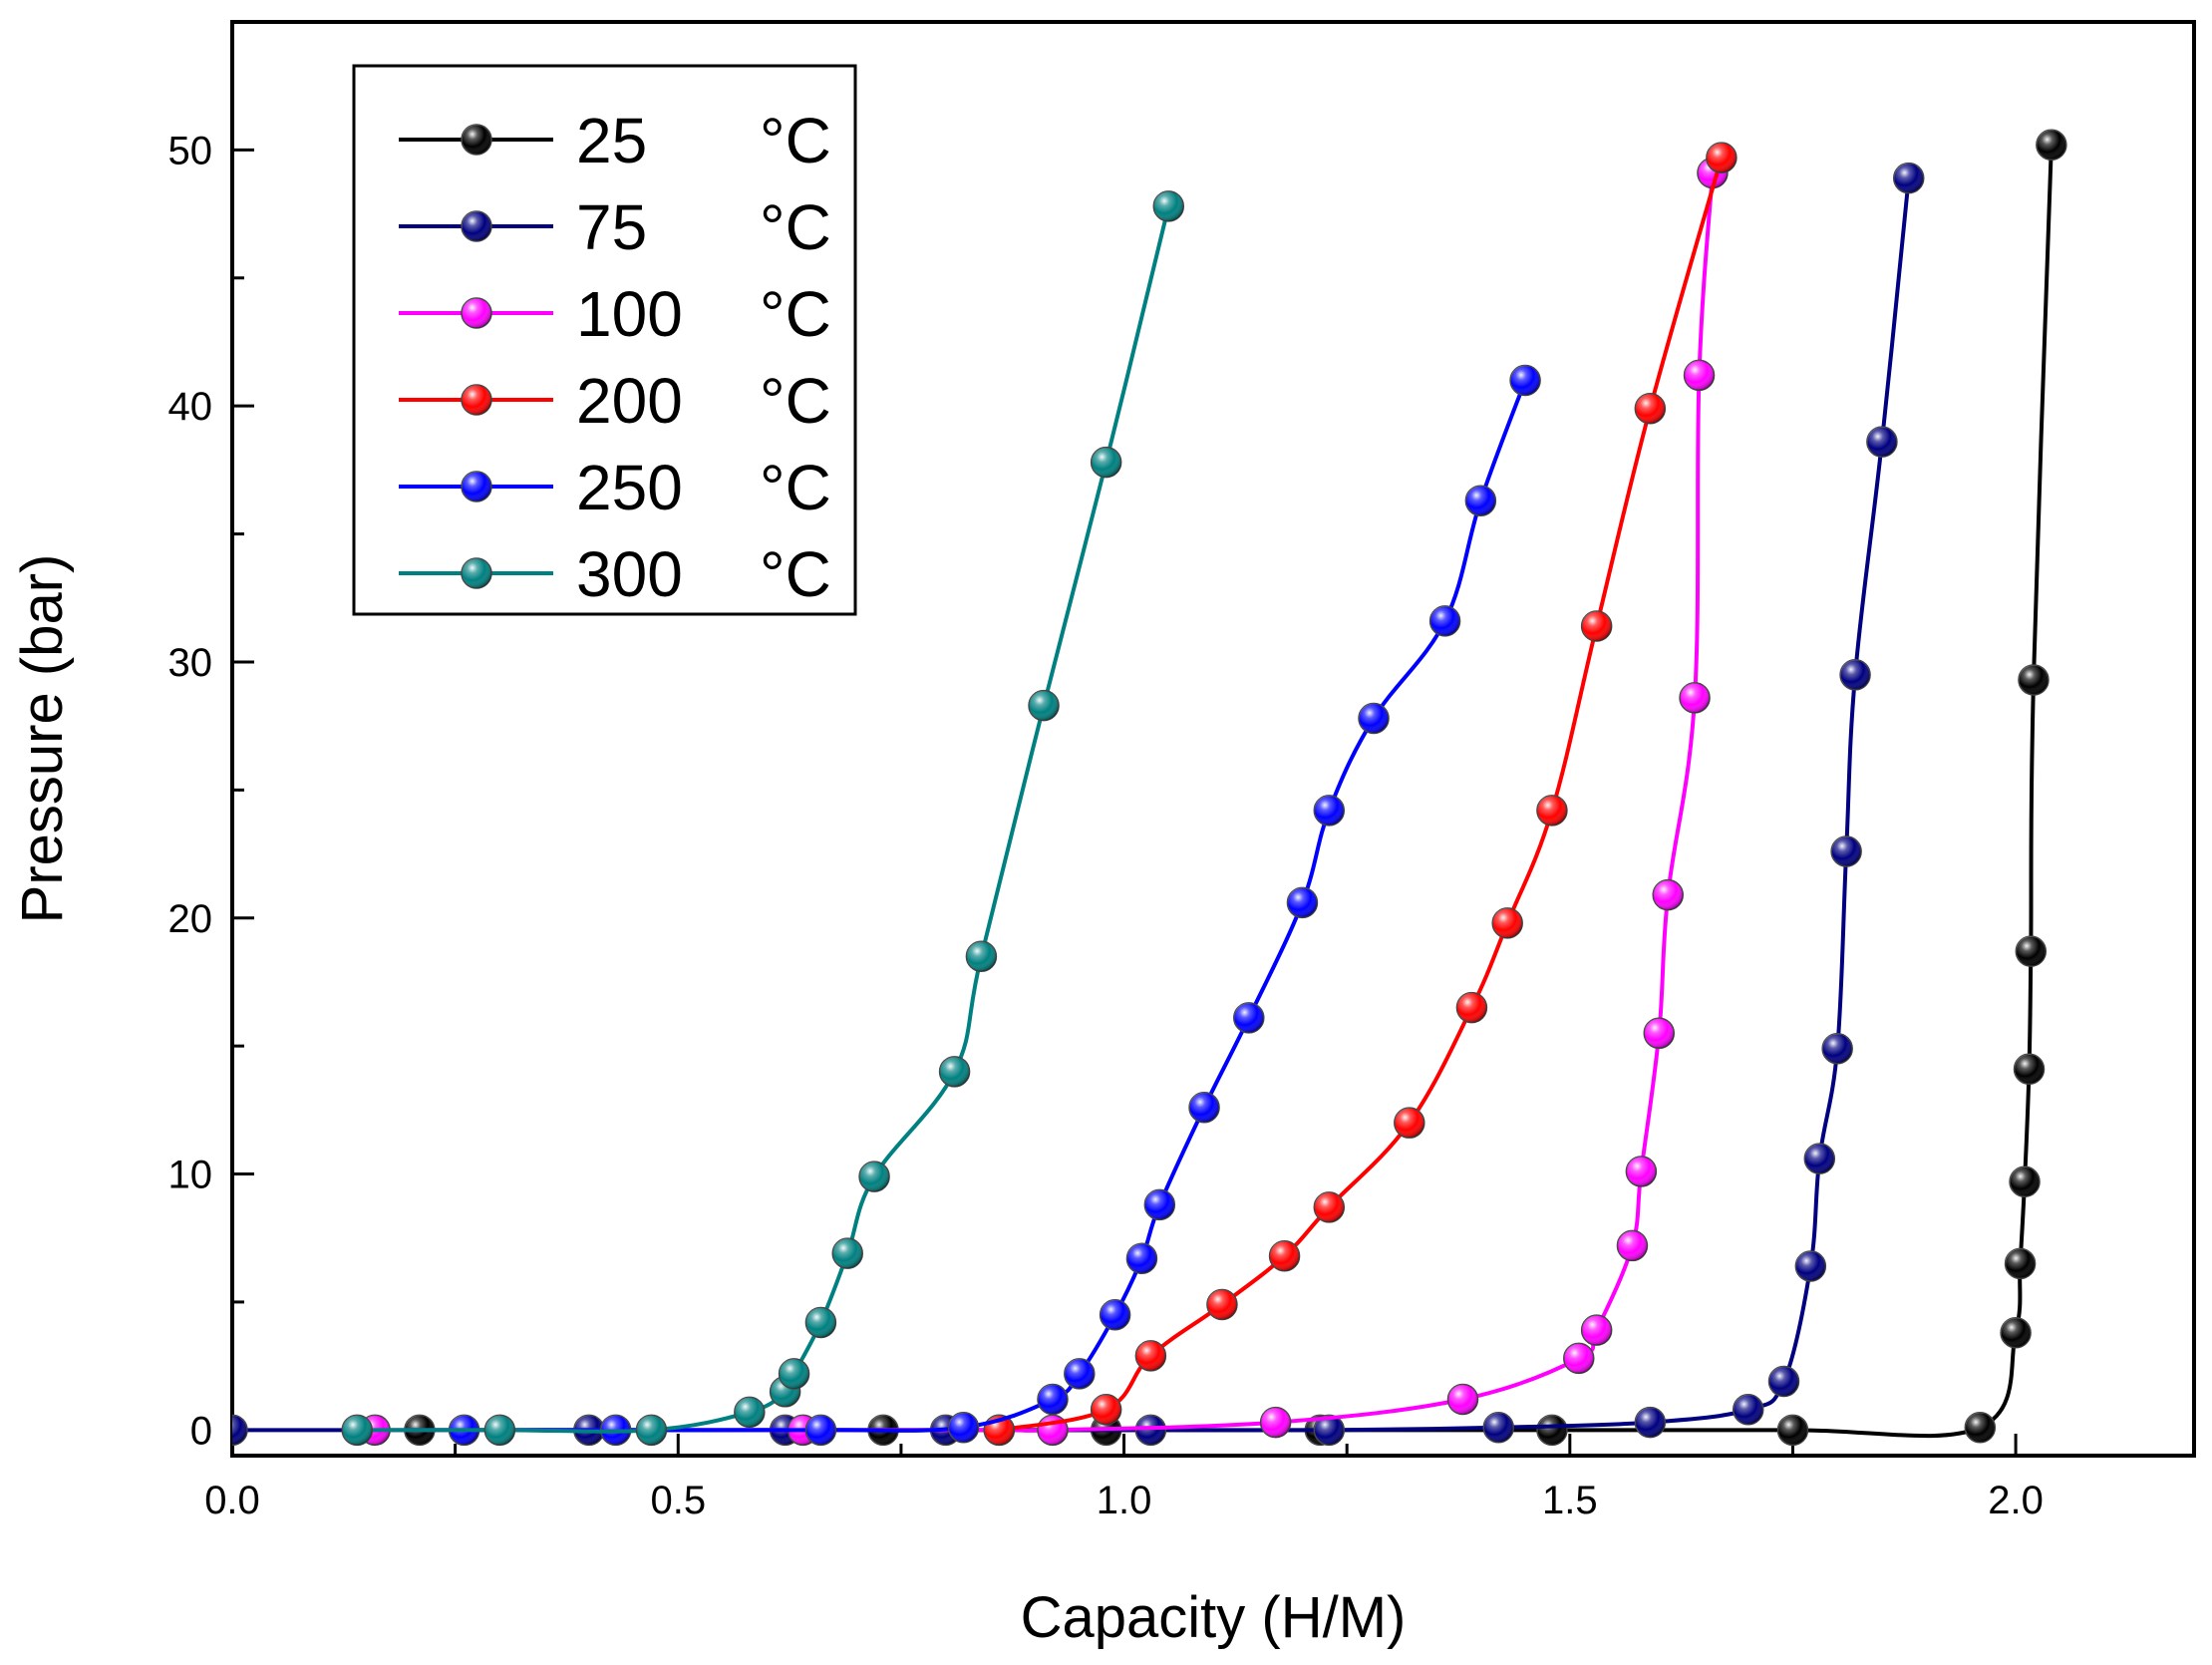  What do you see at coordinates (211, 791) in the screenshot?
I see `y-axis: 0 10 20 30 40 50` at bounding box center [211, 791].